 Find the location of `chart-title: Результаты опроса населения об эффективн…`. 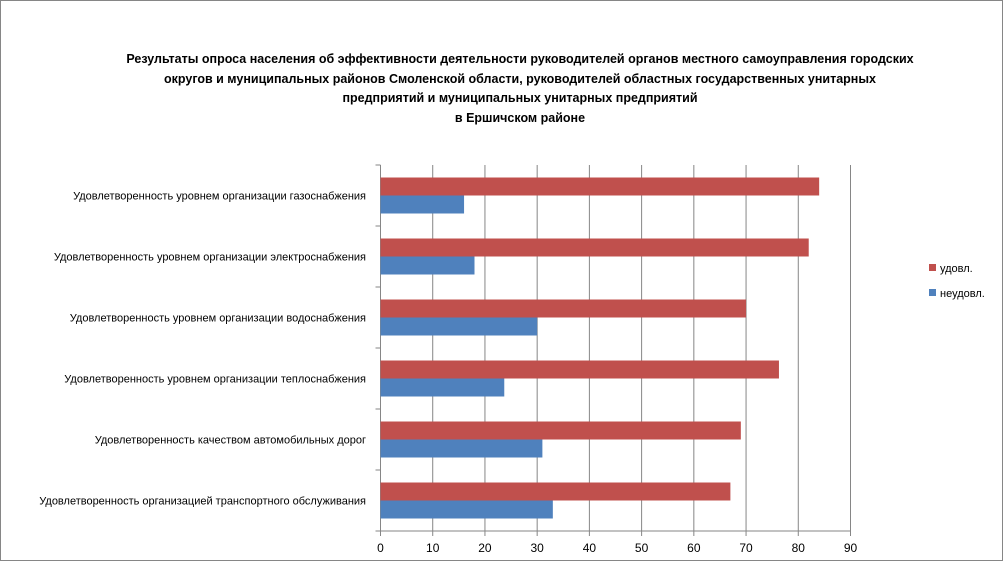

chart-title: Результаты опроса населения об эффективн… is located at coordinates (520, 89).